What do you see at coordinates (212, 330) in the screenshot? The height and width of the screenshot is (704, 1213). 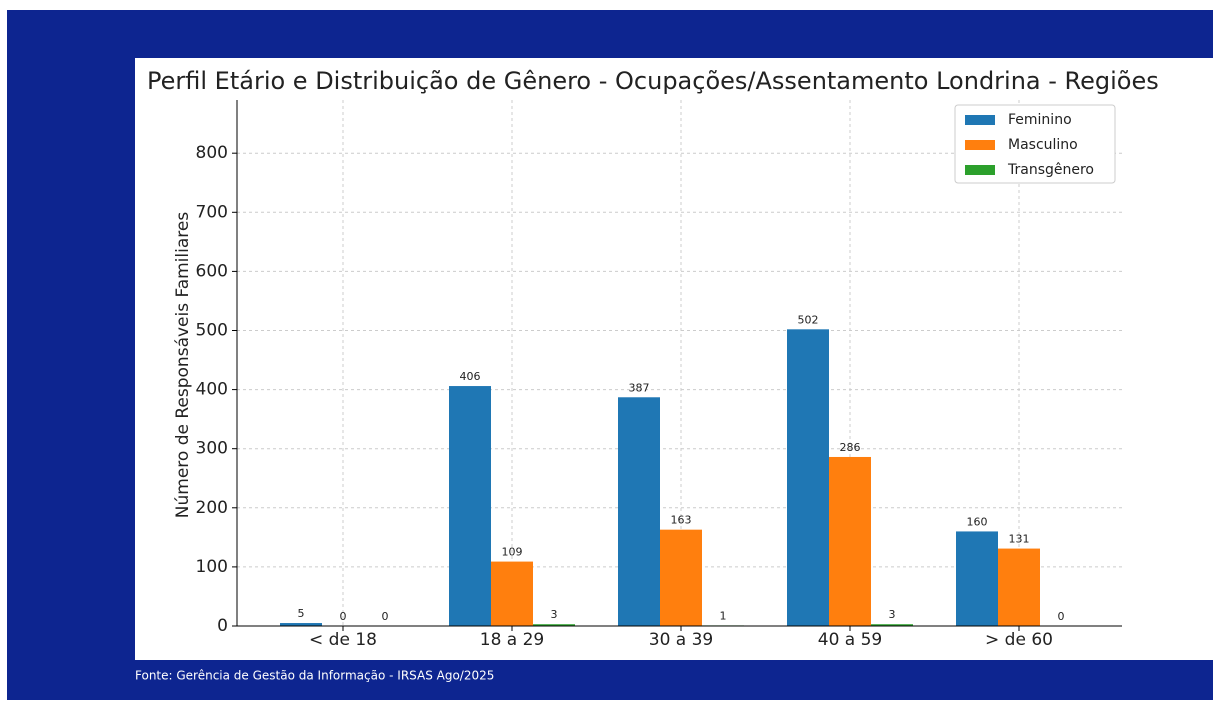 I see `y-tick-label: 500` at bounding box center [212, 330].